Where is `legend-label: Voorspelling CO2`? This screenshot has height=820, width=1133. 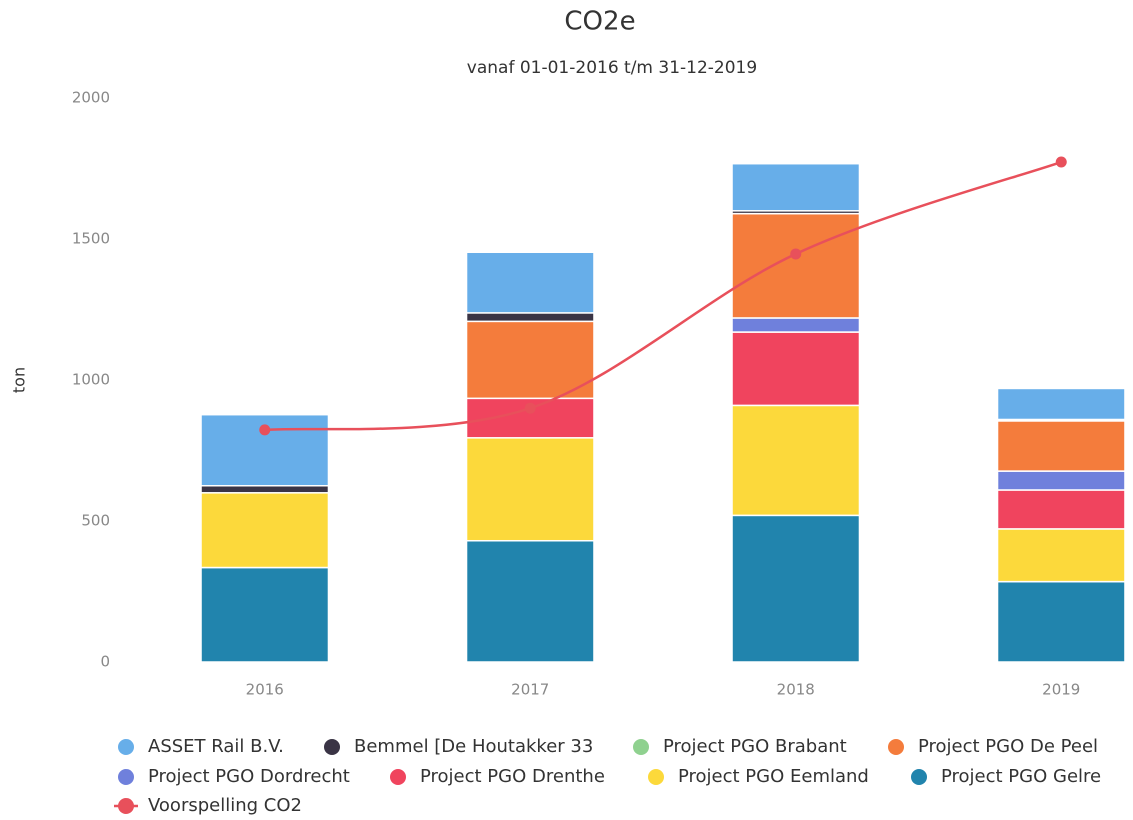 legend-label: Voorspelling CO2 is located at coordinates (225, 805).